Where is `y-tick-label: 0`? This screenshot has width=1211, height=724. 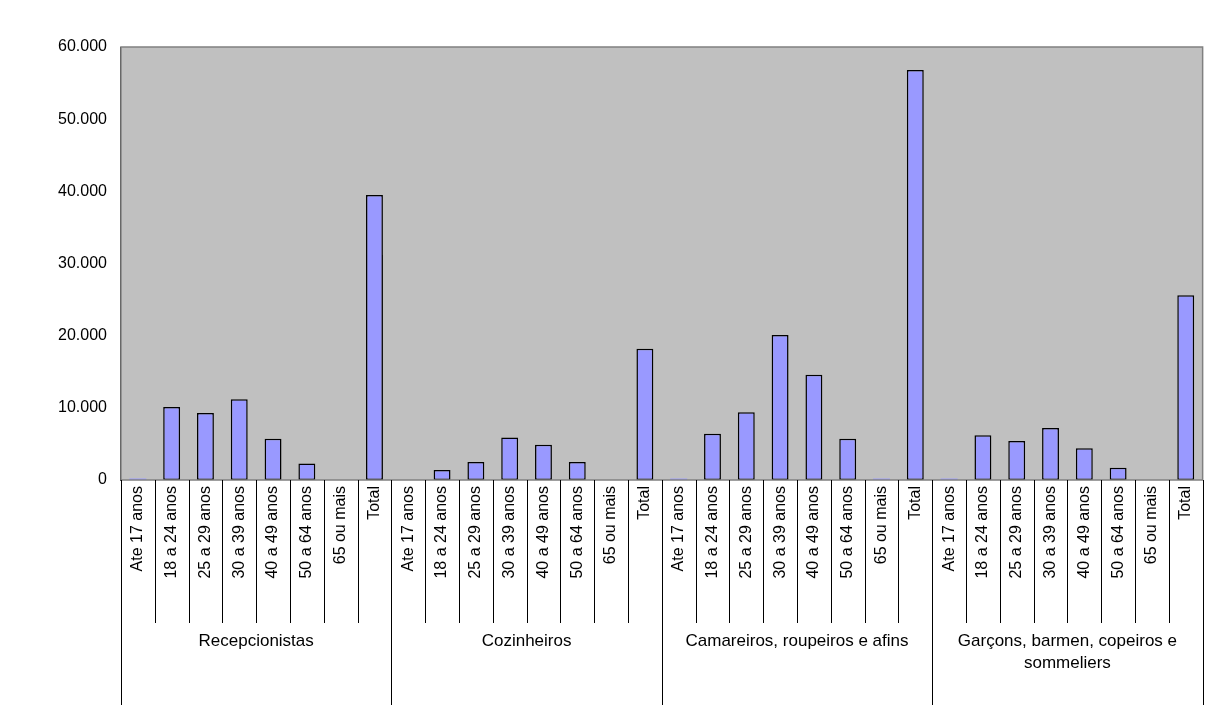 y-tick-label: 0 is located at coordinates (103, 479).